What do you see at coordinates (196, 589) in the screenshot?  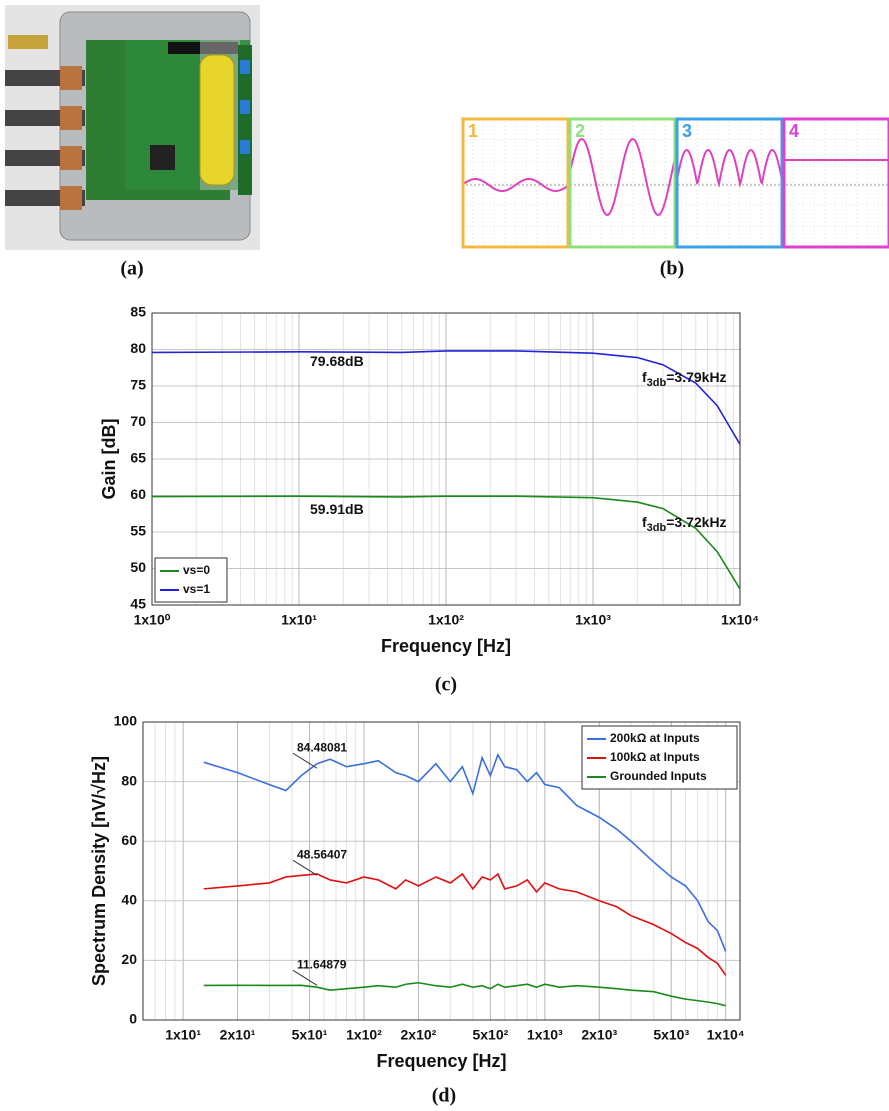 I see `legend-label: vs=1` at bounding box center [196, 589].